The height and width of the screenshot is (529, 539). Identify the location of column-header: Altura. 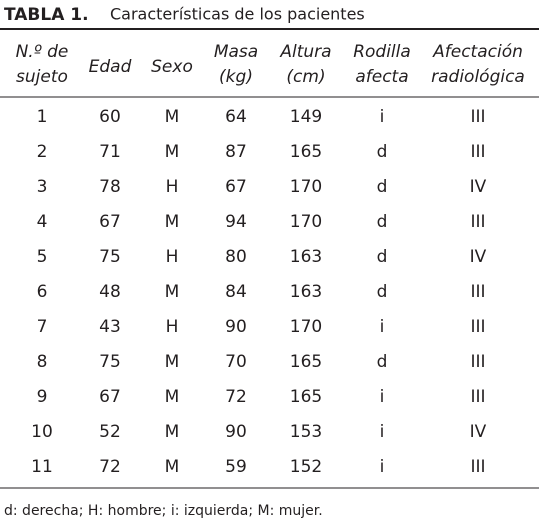
(305, 52).